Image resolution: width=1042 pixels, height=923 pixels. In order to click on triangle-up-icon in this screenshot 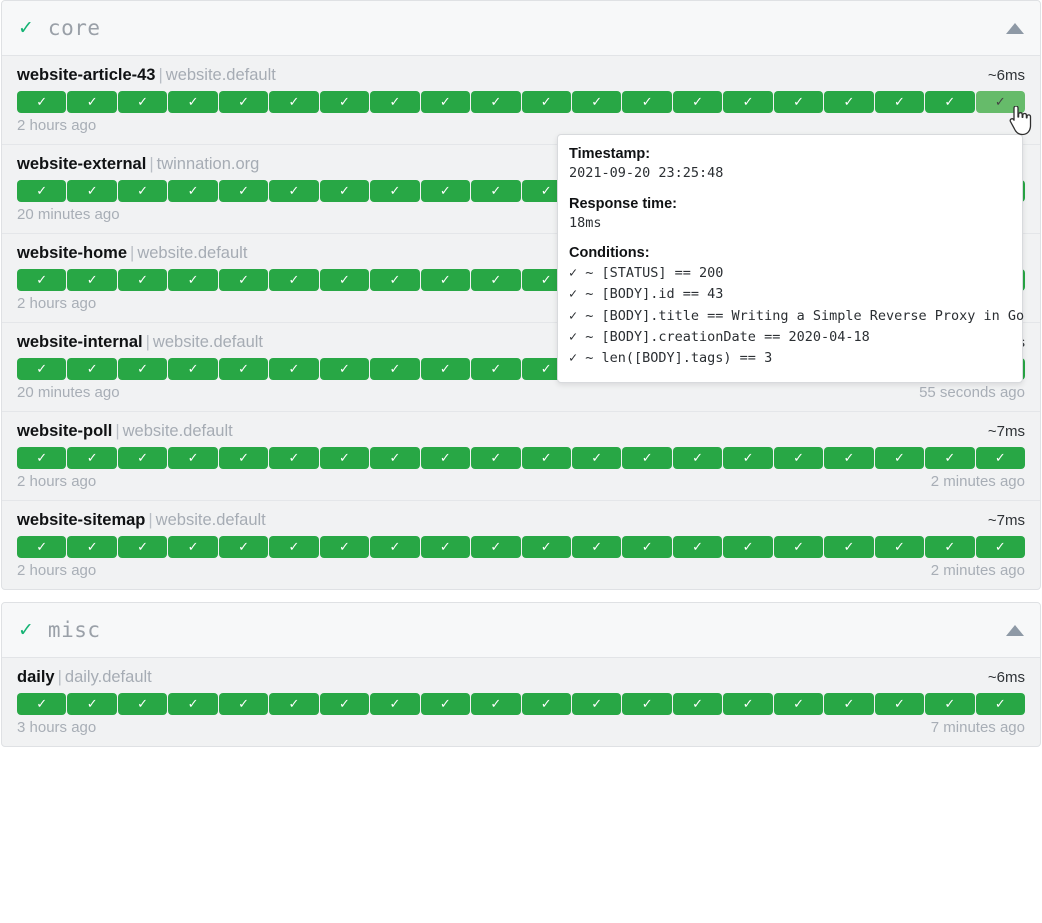, I will do `click(1015, 28)`.